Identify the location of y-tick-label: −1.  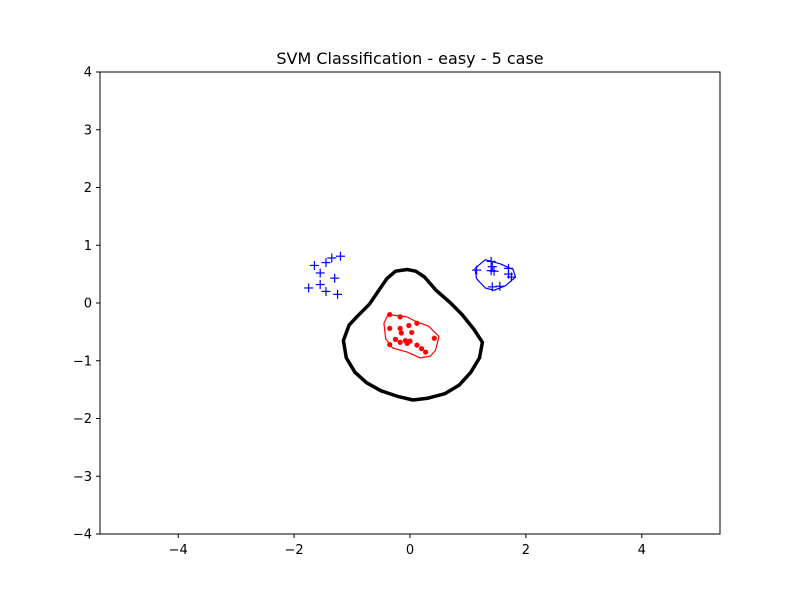
(82, 361).